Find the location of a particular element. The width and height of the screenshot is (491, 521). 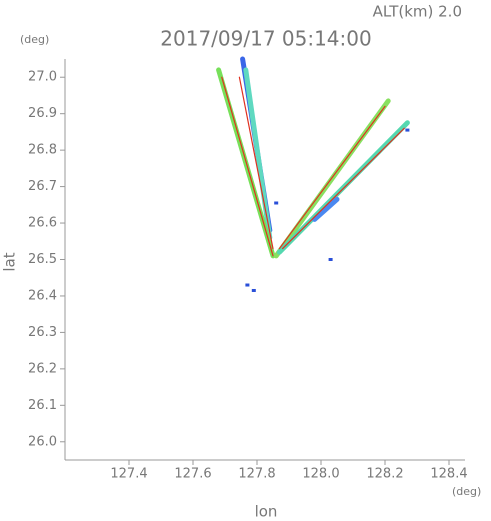

y-axis-label: lat is located at coordinates (10, 261).